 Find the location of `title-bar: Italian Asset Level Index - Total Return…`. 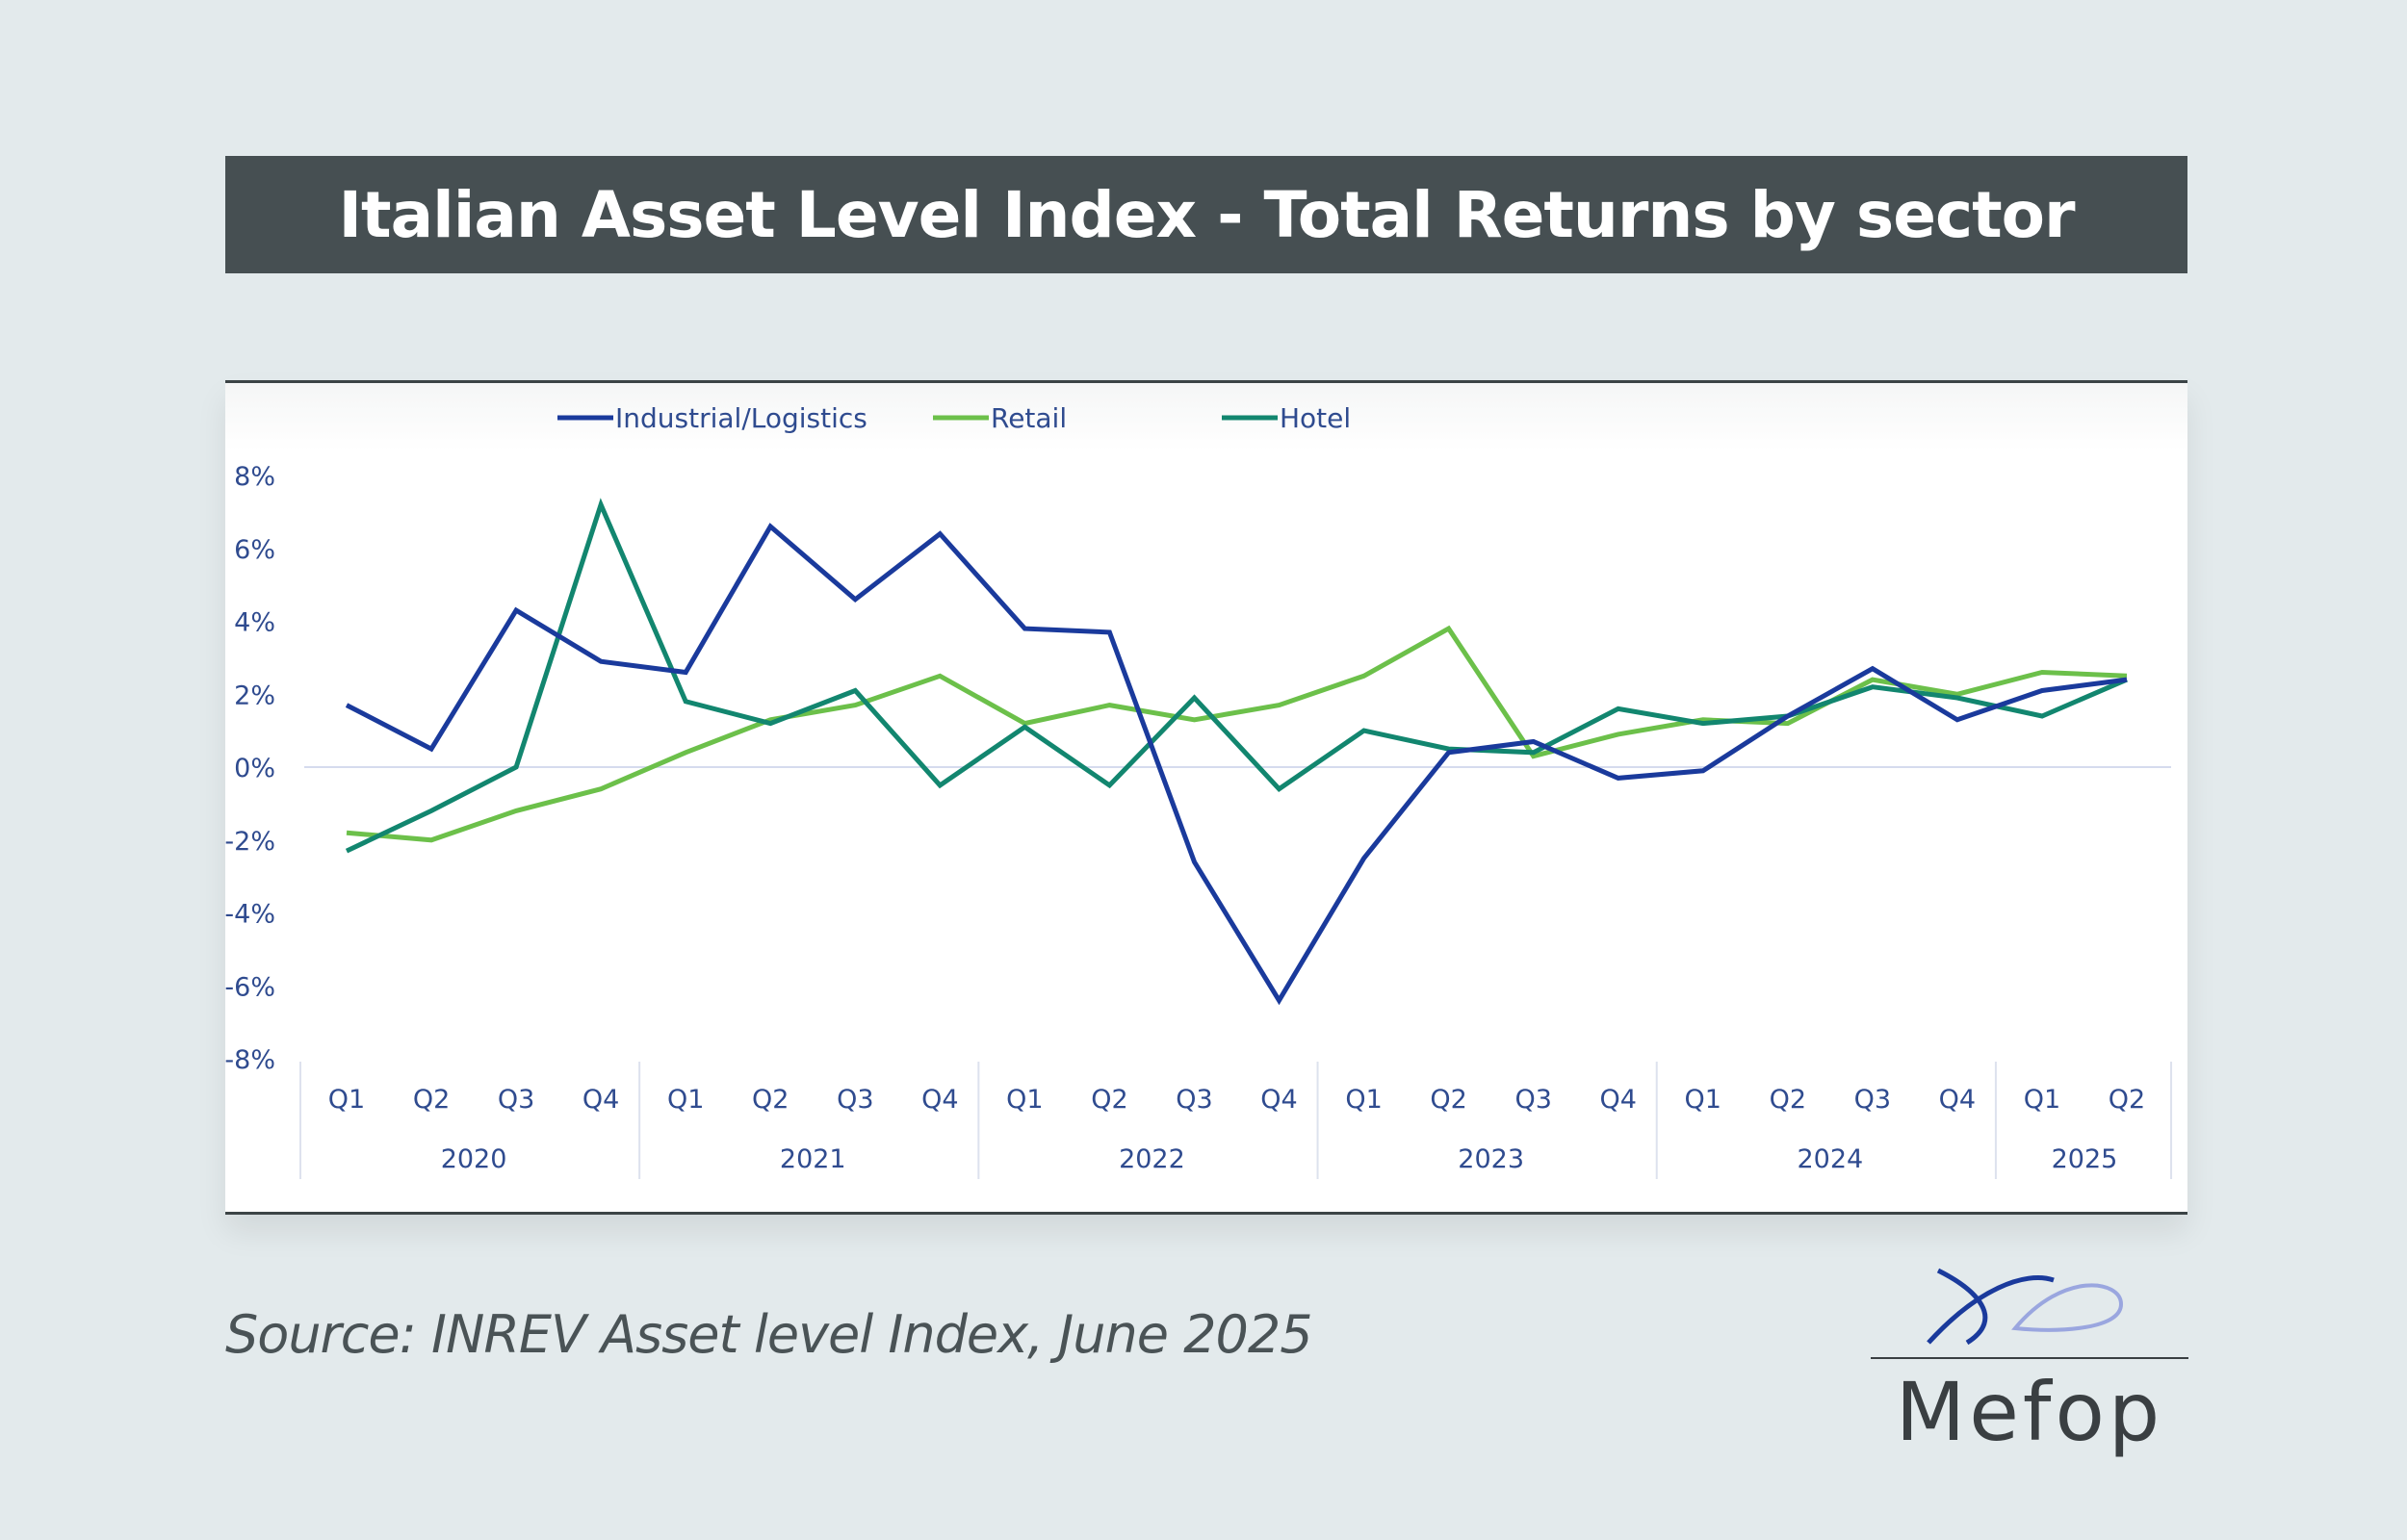

title-bar: Italian Asset Level Index - Total Return… is located at coordinates (1206, 214).